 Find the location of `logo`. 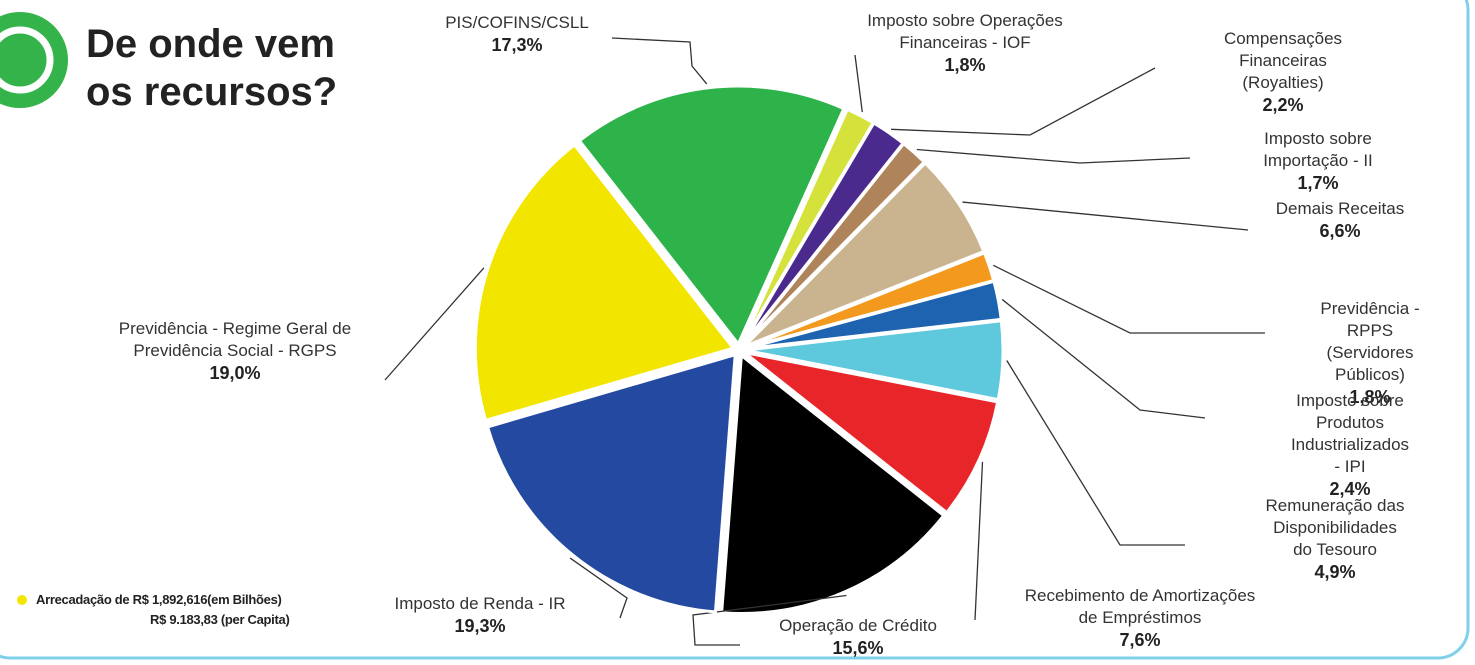

logo is located at coordinates (34, 60).